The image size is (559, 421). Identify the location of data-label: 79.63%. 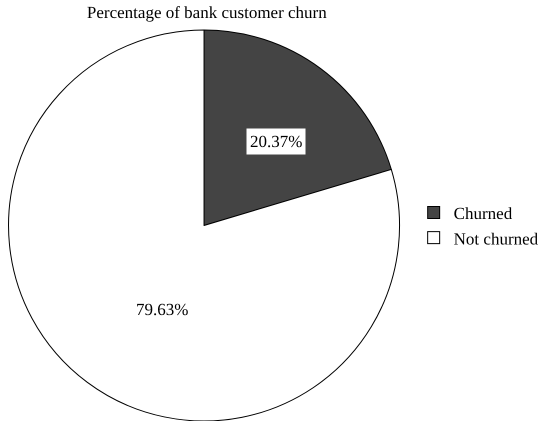
(162, 309).